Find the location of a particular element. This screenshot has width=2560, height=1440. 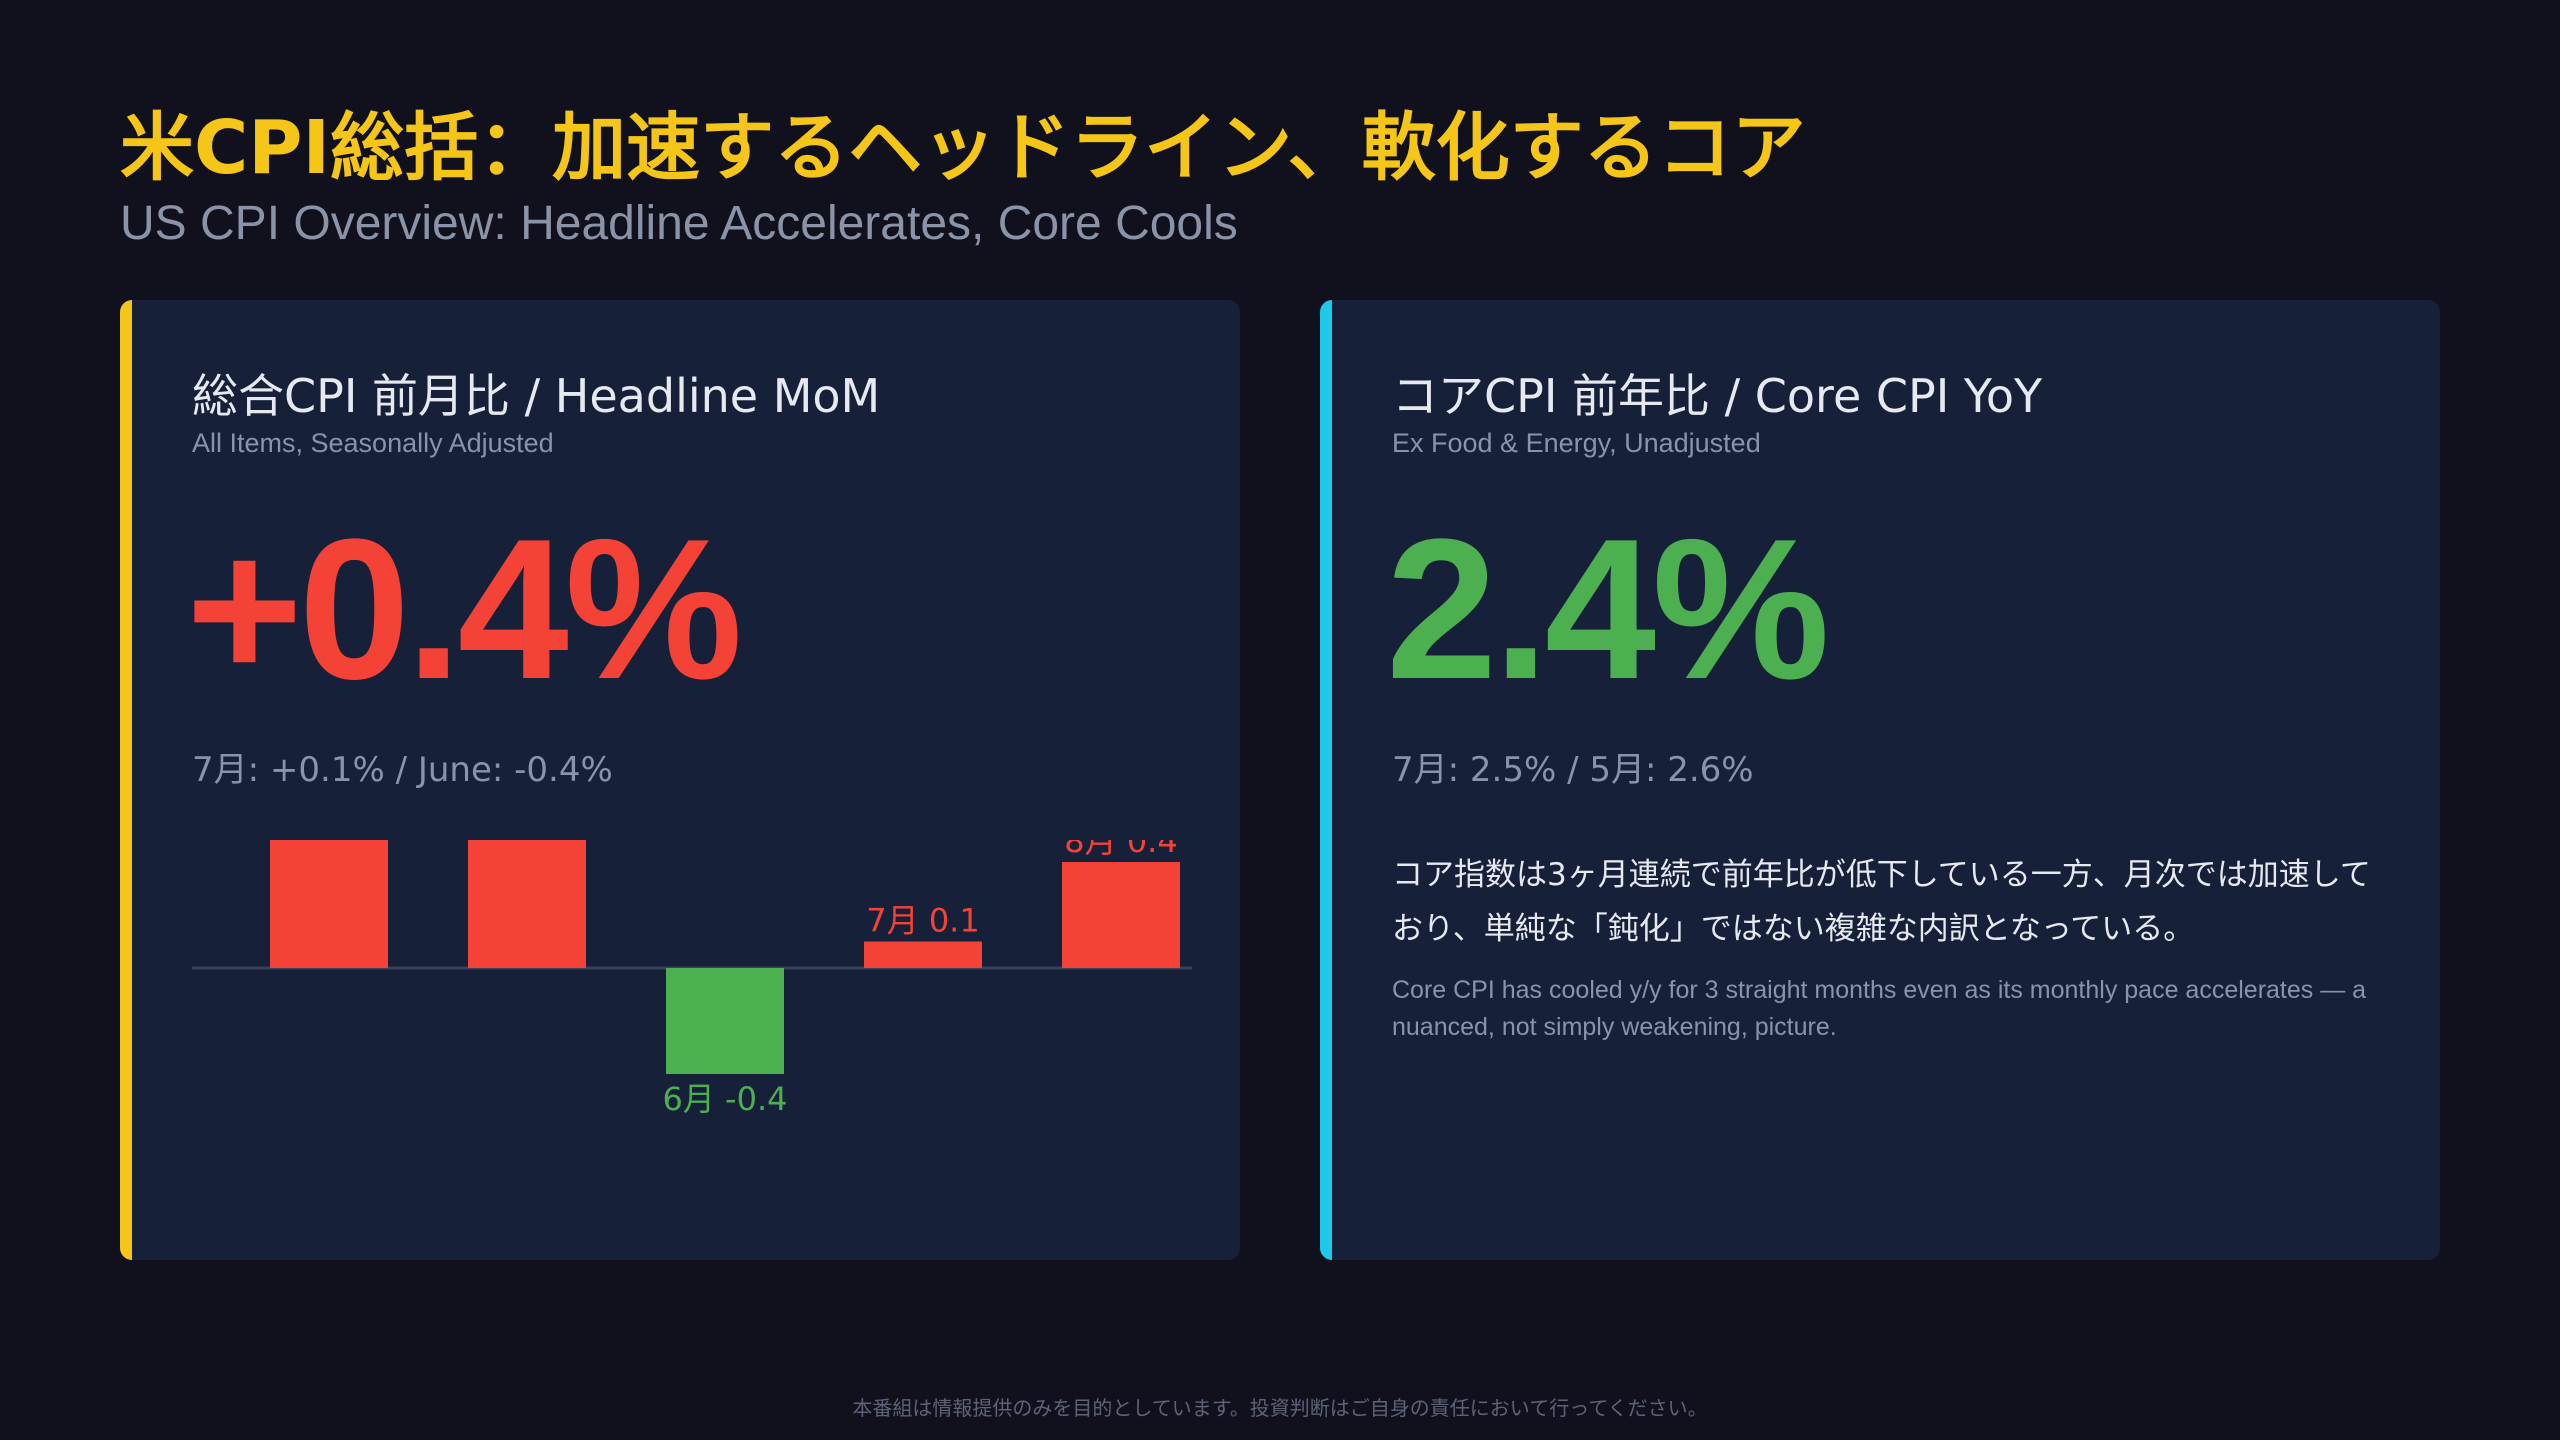

card-title: コアCPI 前年比 / Core CPI YoY is located at coordinates (1717, 396).